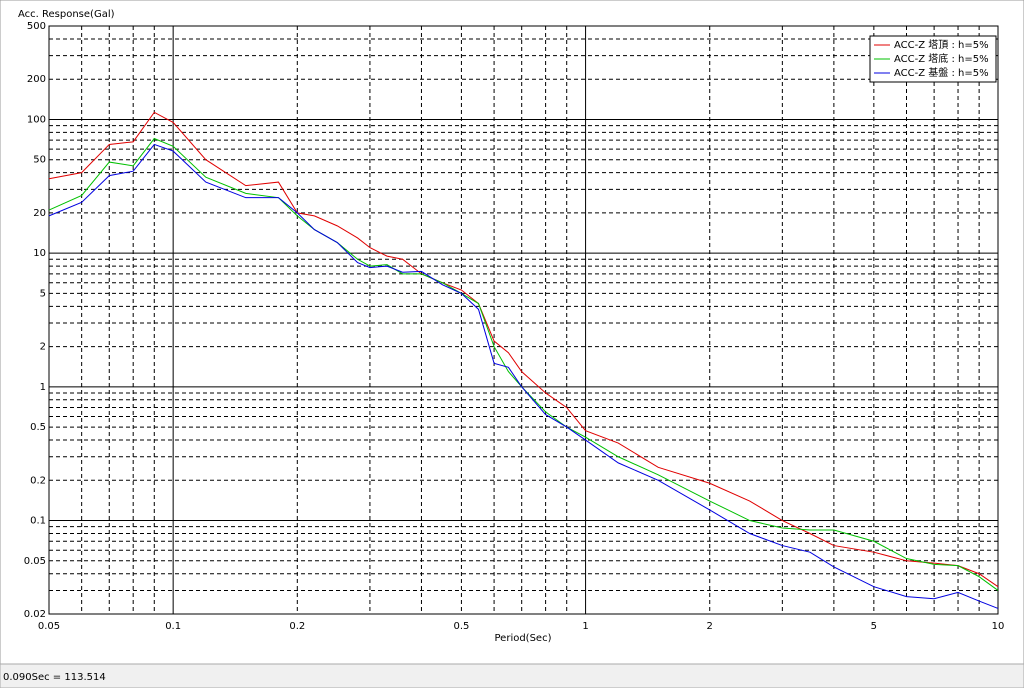  What do you see at coordinates (35, 614) in the screenshot?
I see `y-tick-label: 0.02` at bounding box center [35, 614].